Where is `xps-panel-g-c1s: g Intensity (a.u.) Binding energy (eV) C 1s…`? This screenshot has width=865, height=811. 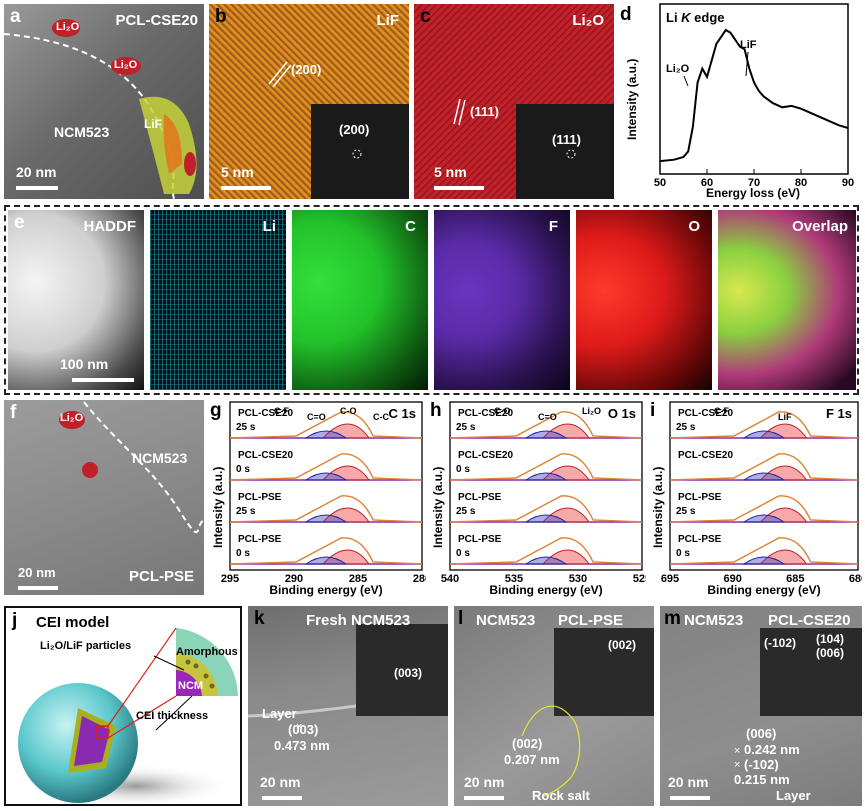
xps-panel-g-c1s: g Intensity (a.u.) Binding energy (eV) C 1s… is located at coordinates (318, 498).